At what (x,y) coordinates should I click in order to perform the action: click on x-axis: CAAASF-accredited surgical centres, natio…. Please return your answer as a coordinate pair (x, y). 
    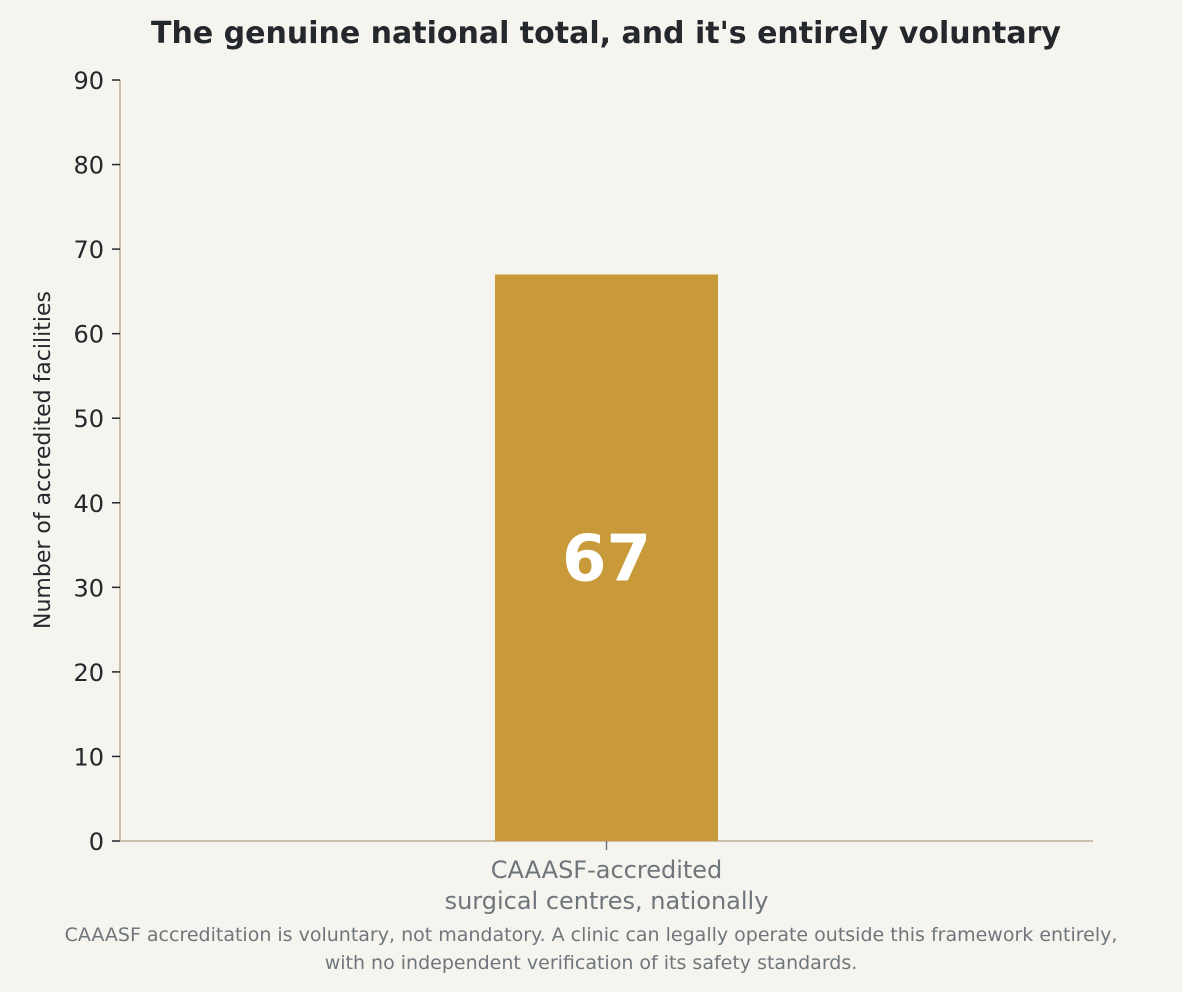
    Looking at the image, I should click on (606, 877).